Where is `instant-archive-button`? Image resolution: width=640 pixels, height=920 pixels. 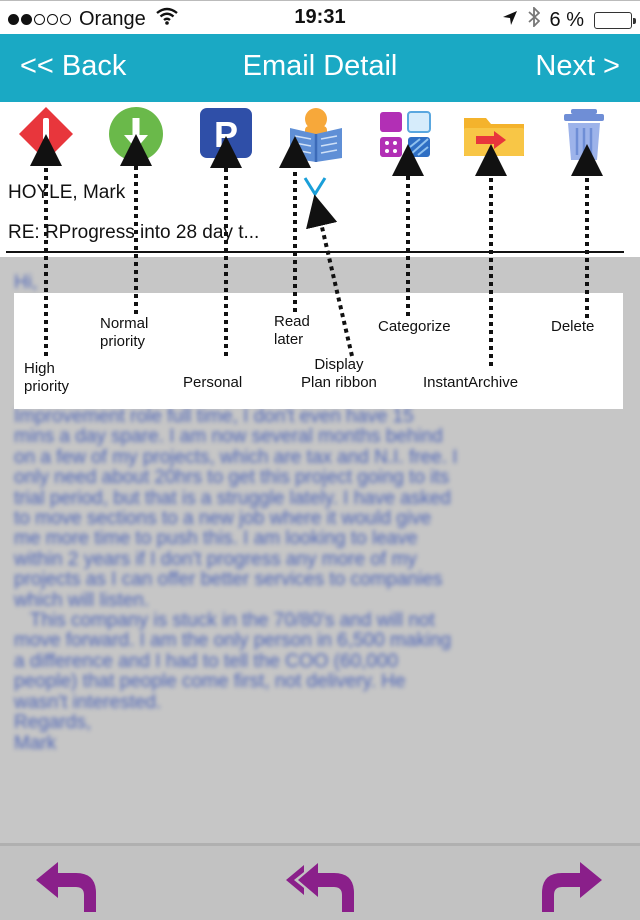 instant-archive-button is located at coordinates (494, 134).